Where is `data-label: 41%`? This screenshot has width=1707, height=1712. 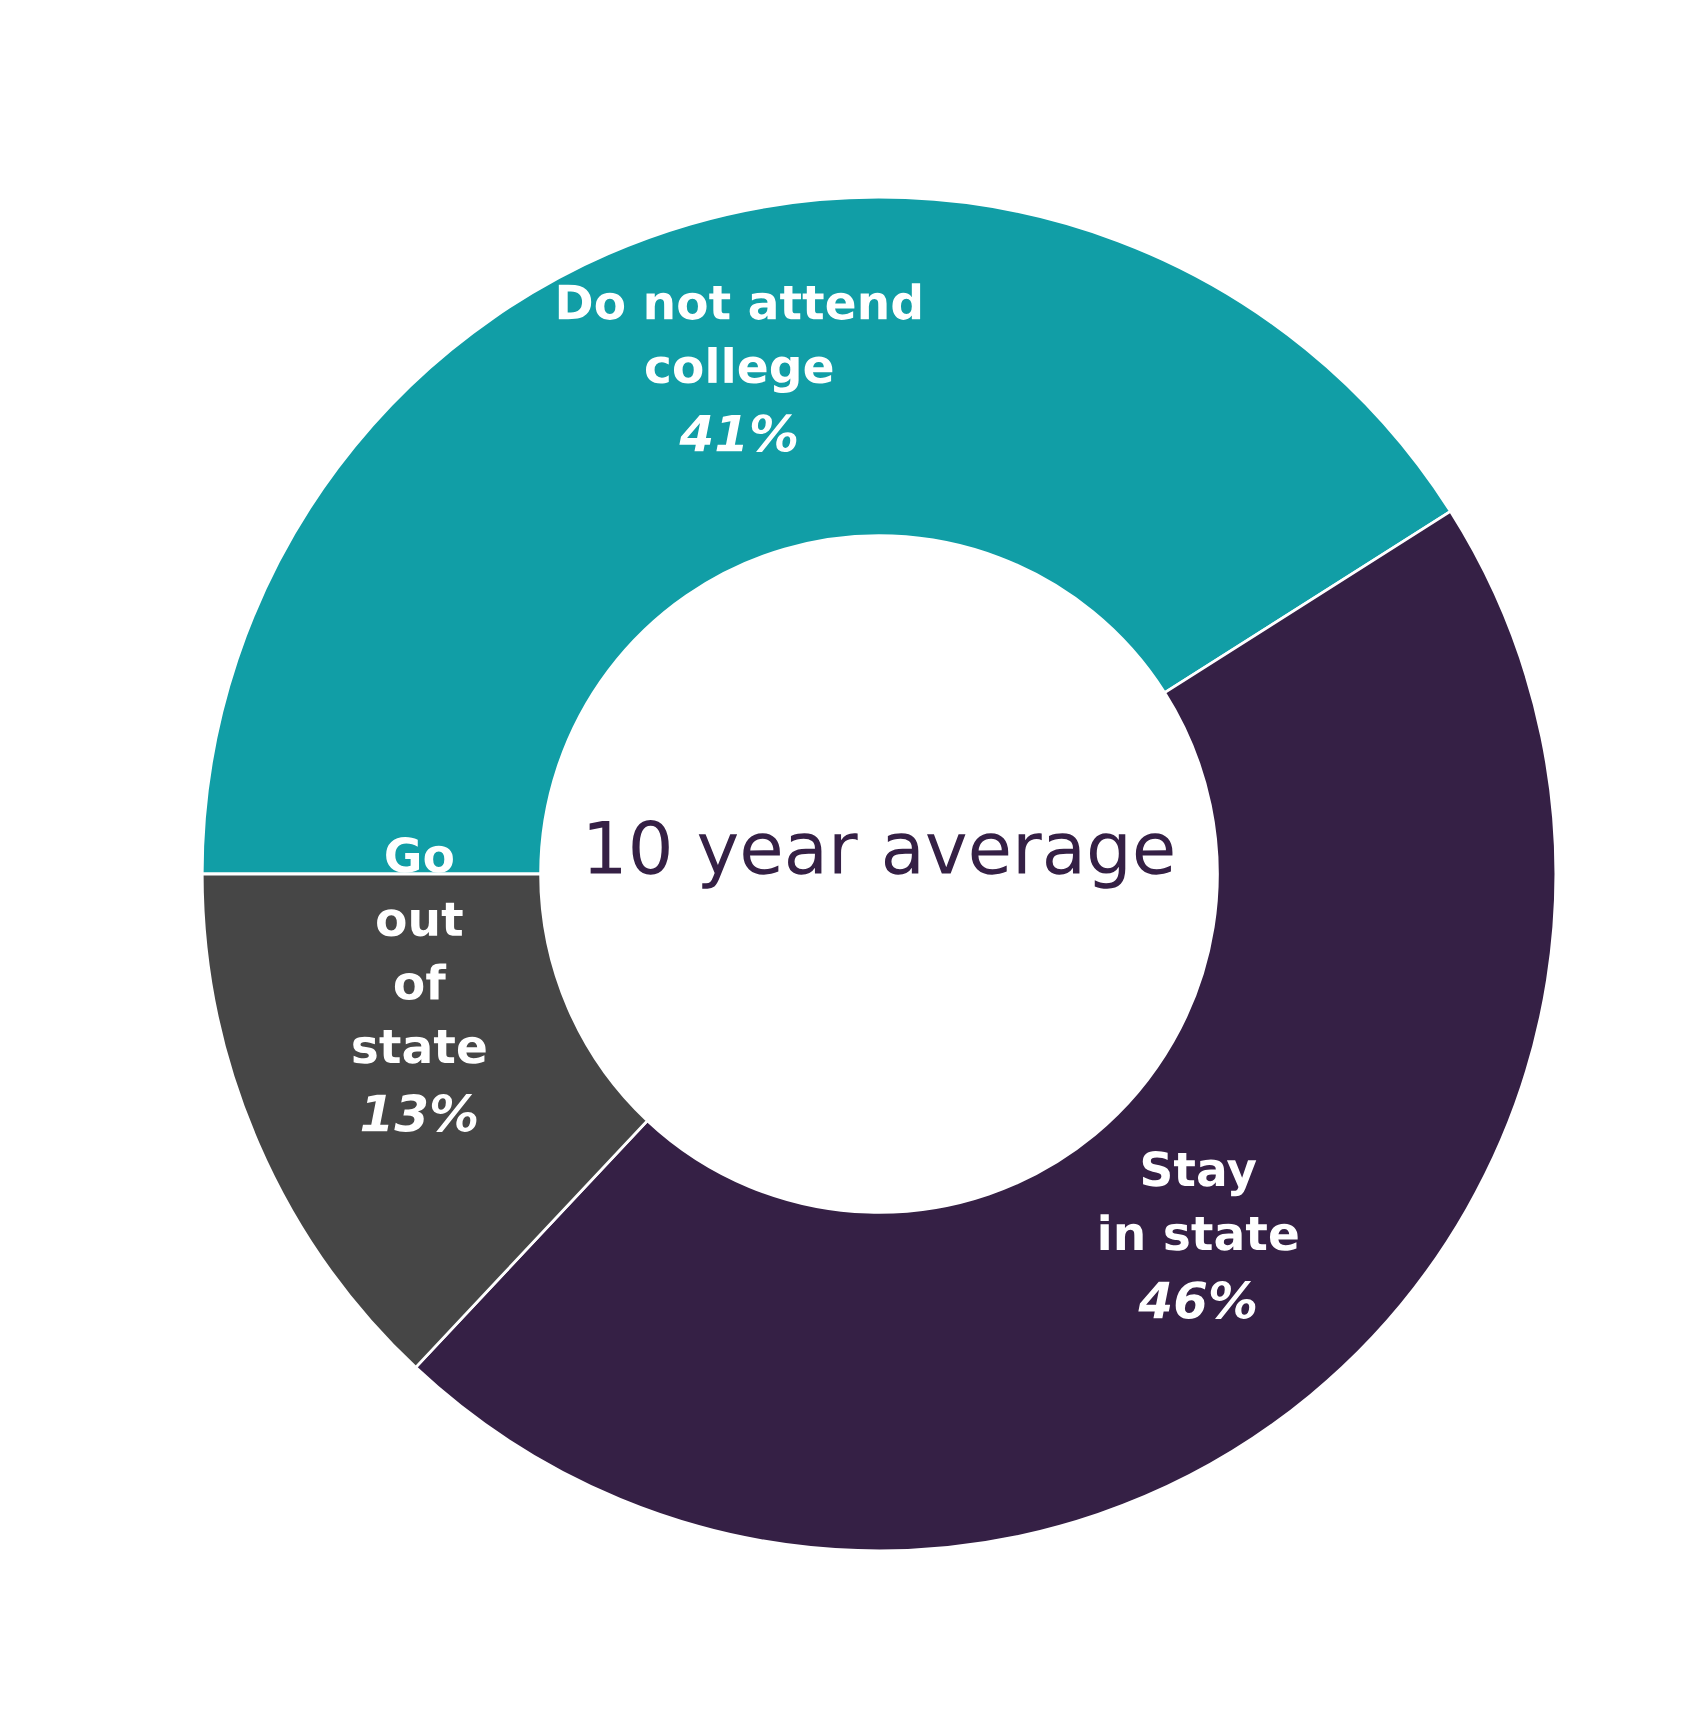 data-label: 41% is located at coordinates (738, 433).